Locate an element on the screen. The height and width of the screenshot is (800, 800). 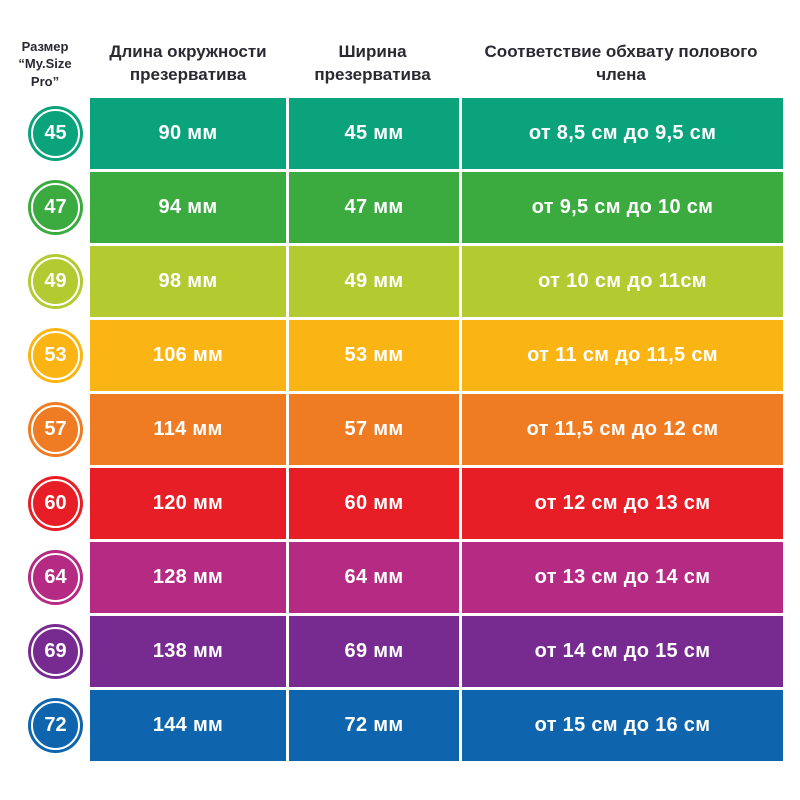
circumference-value: 144 мм is located at coordinates (188, 725).